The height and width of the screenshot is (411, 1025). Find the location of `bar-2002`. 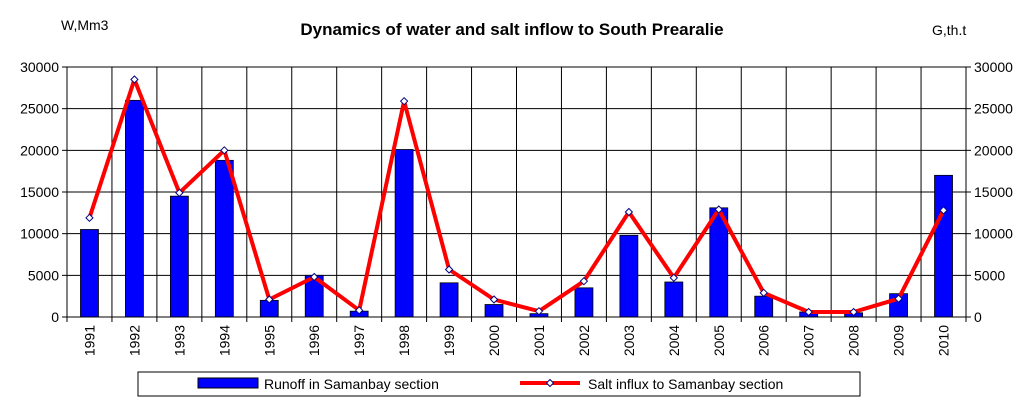

bar-2002 is located at coordinates (584, 302).